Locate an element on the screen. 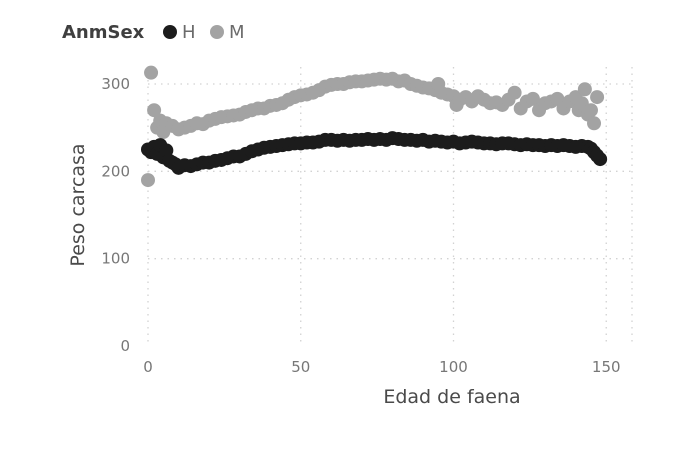  y-tick-label: 0 is located at coordinates (125, 346).